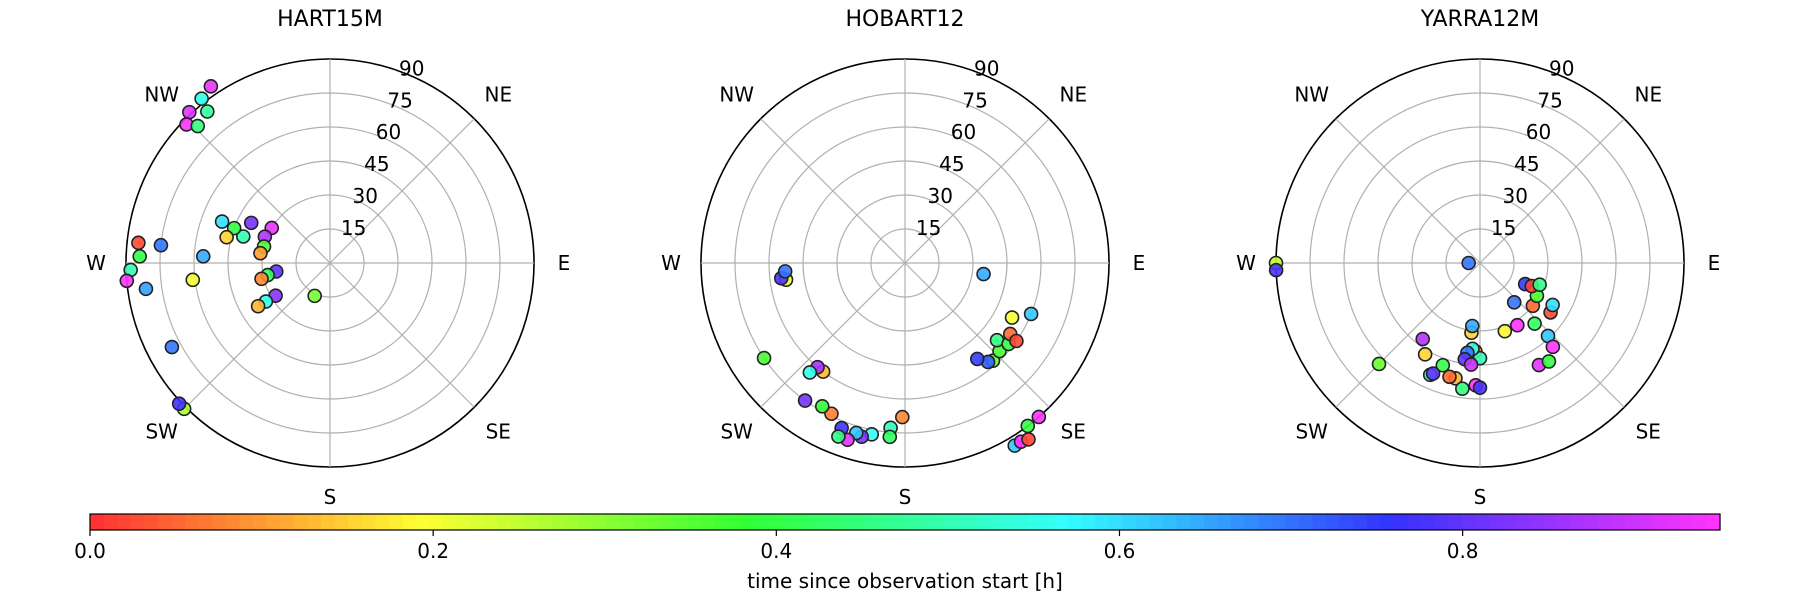 This screenshot has height=600, width=1800. I want to click on direction-label: E, so click(1714, 263).